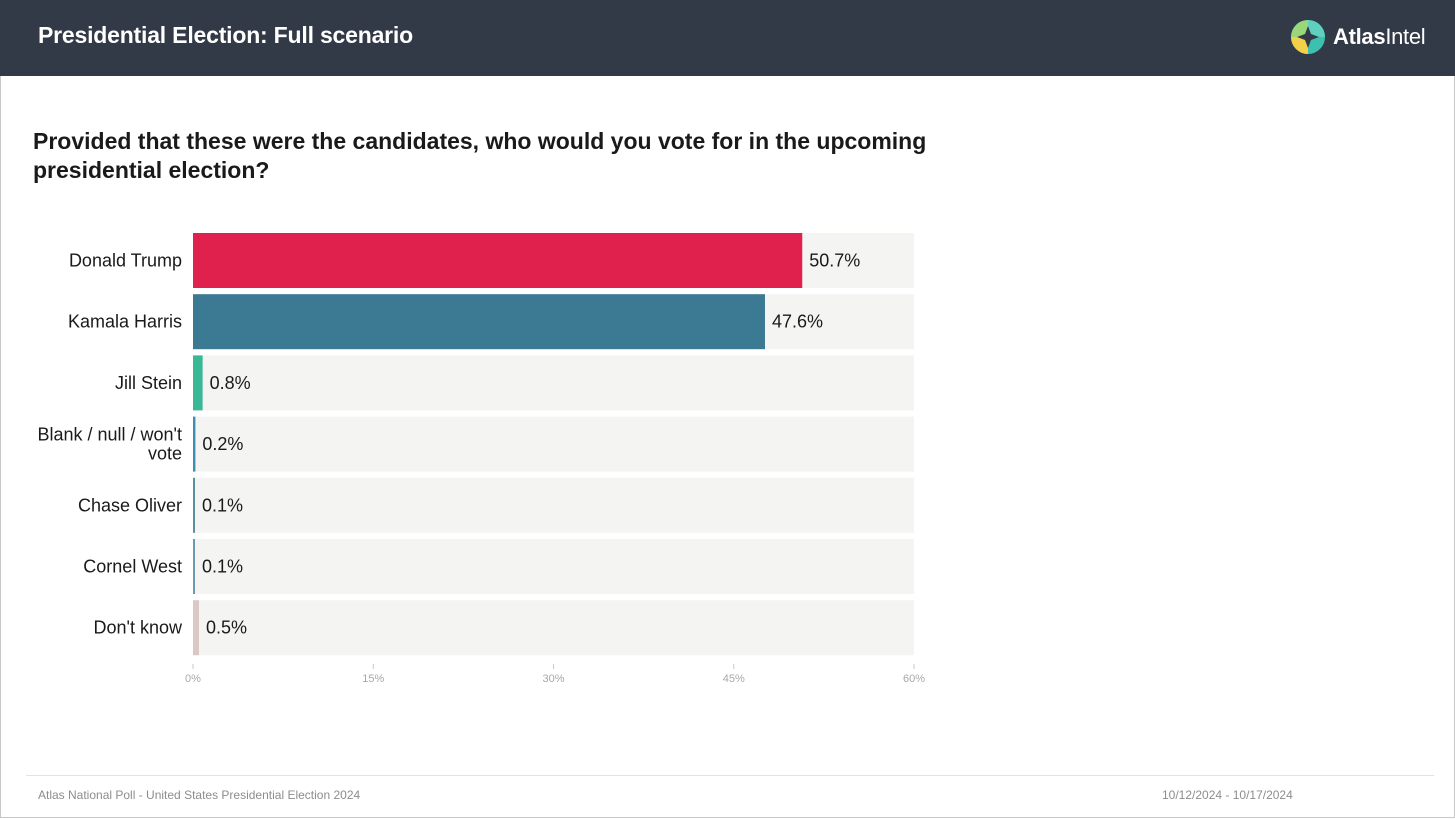 The height and width of the screenshot is (819, 1455). What do you see at coordinates (132, 567) in the screenshot?
I see `category-label: Cornel West` at bounding box center [132, 567].